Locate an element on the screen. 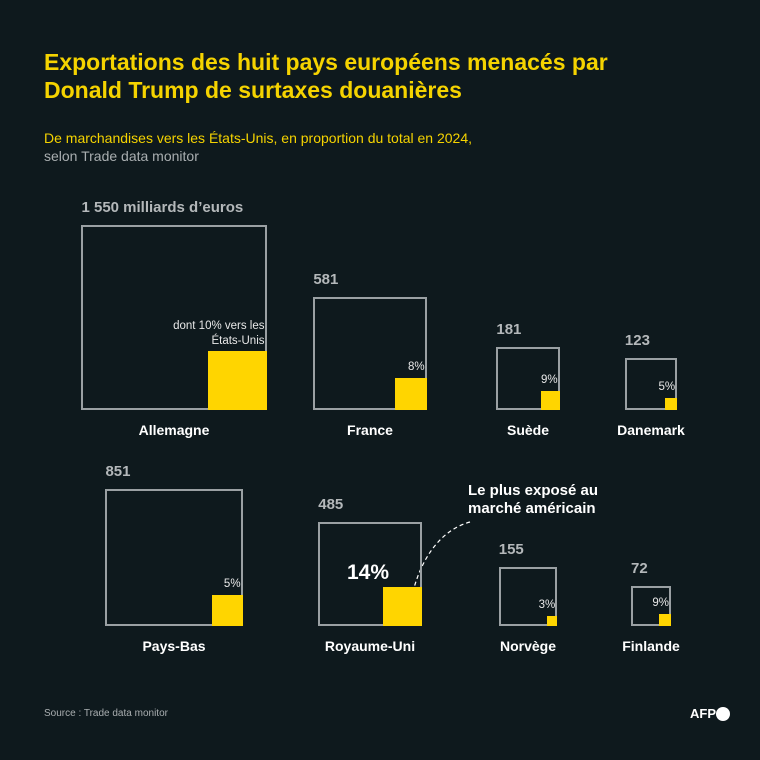 The width and height of the screenshot is (760, 760). share-label: 14% is located at coordinates (368, 573).